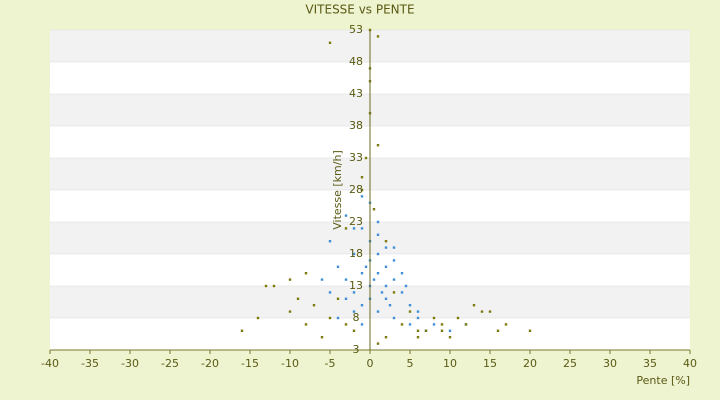 Image resolution: width=720 pixels, height=400 pixels. Describe the element at coordinates (356, 189) in the screenshot. I see `y-tick-label: 28` at that location.